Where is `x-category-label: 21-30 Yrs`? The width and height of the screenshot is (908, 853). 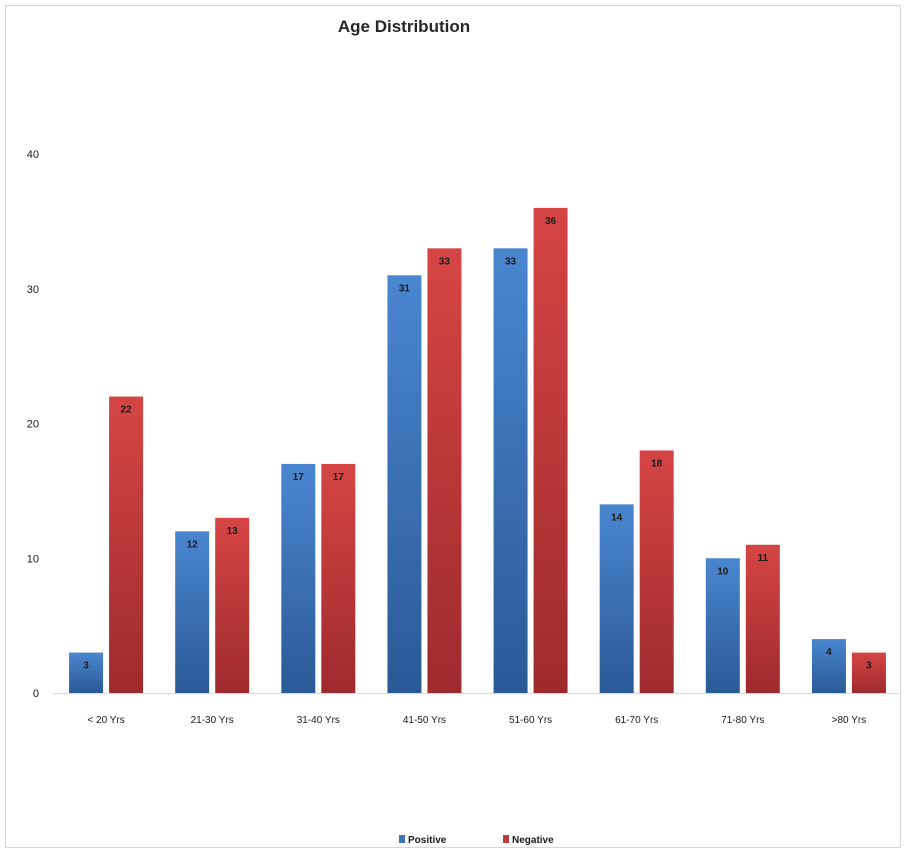
x-category-label: 21-30 Yrs is located at coordinates (212, 720).